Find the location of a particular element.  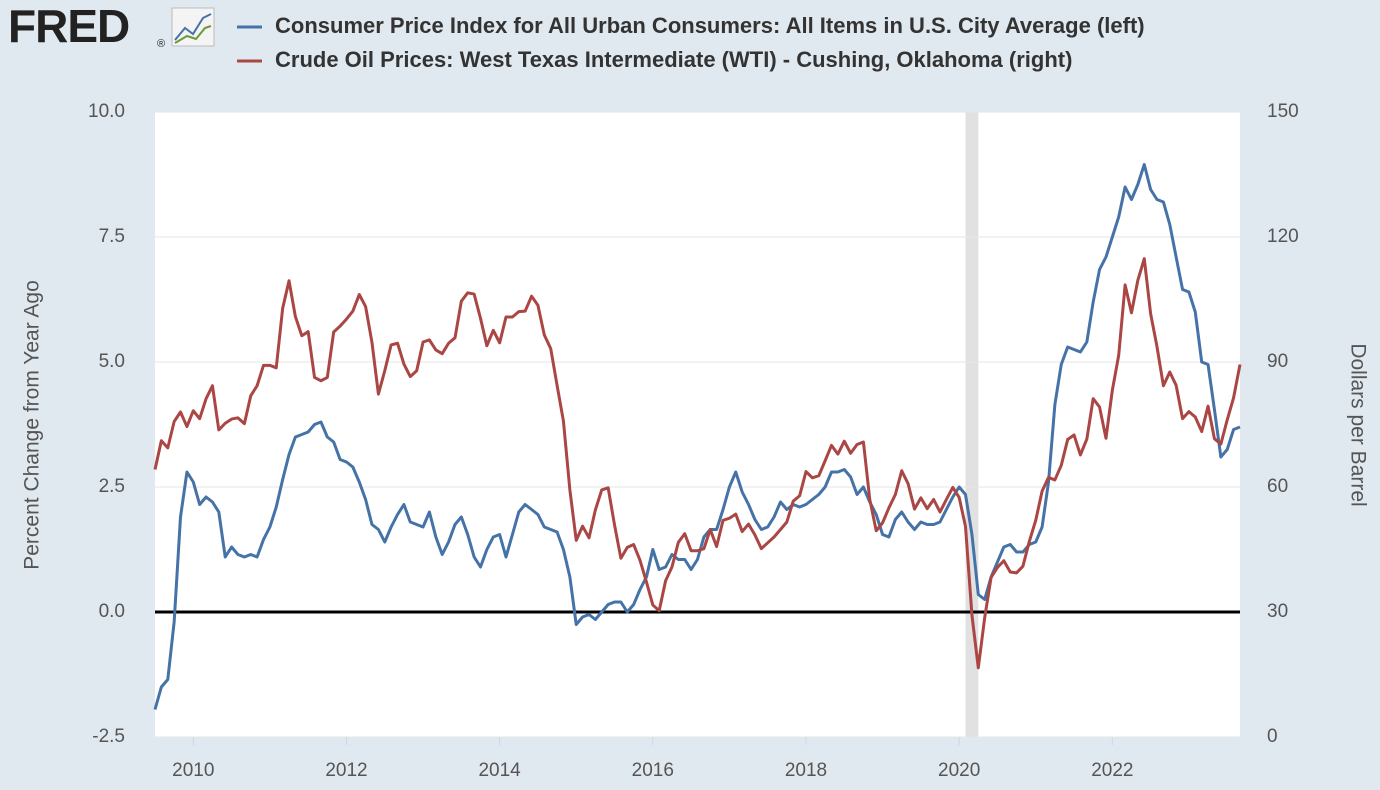

y-axis-title: Percent Change from Year Ago is located at coordinates (32, 425).